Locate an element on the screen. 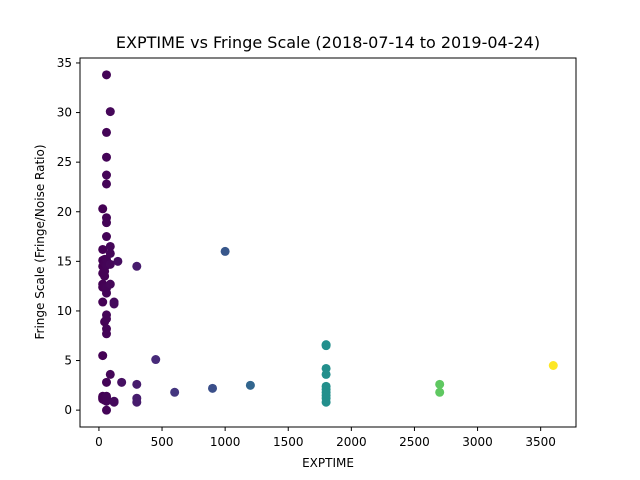  x-axis-label: EXPTIME is located at coordinates (328, 463).